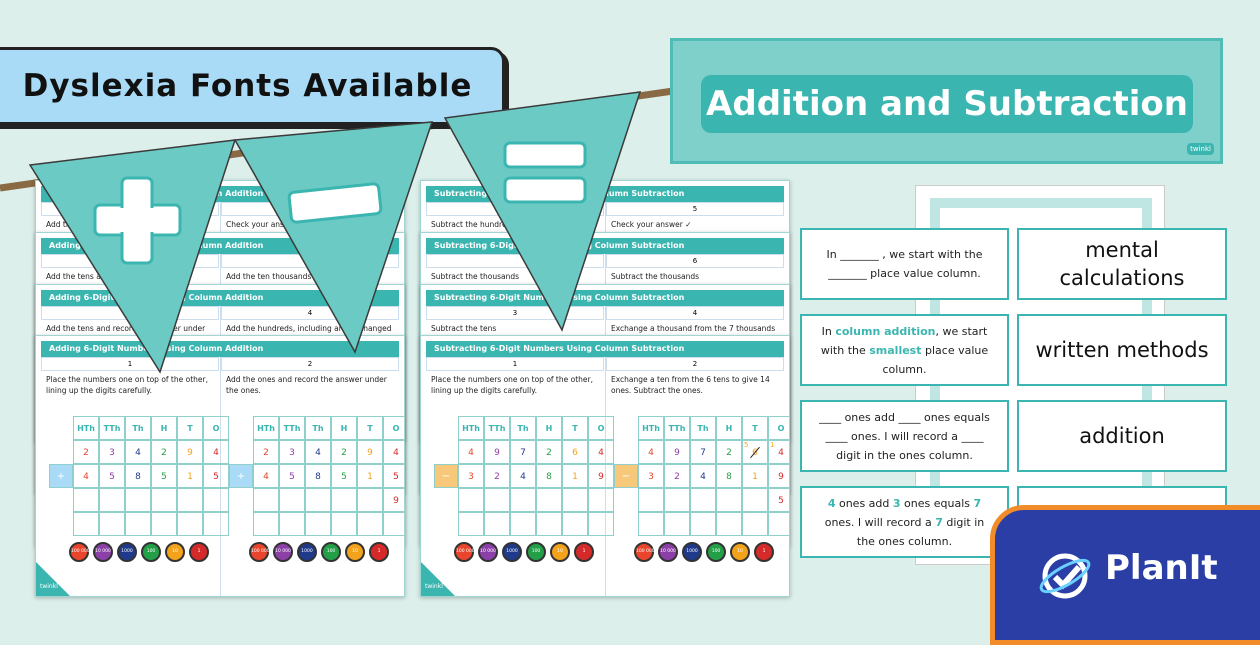 The height and width of the screenshot is (645, 1260). I want to click on step-number: 4, so click(310, 313).